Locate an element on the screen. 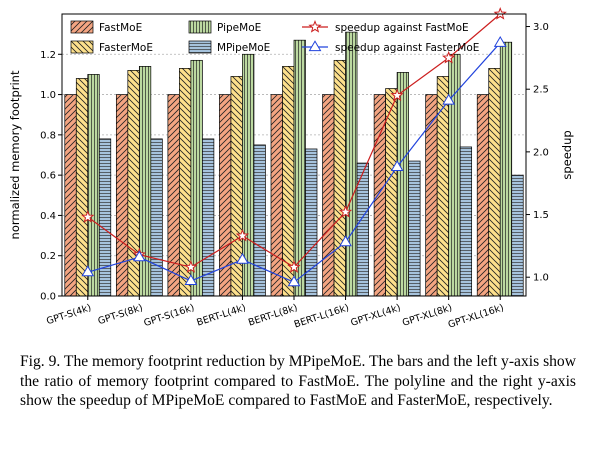 The height and width of the screenshot is (456, 591). y-tick-label: 1.2 is located at coordinates (48, 55).